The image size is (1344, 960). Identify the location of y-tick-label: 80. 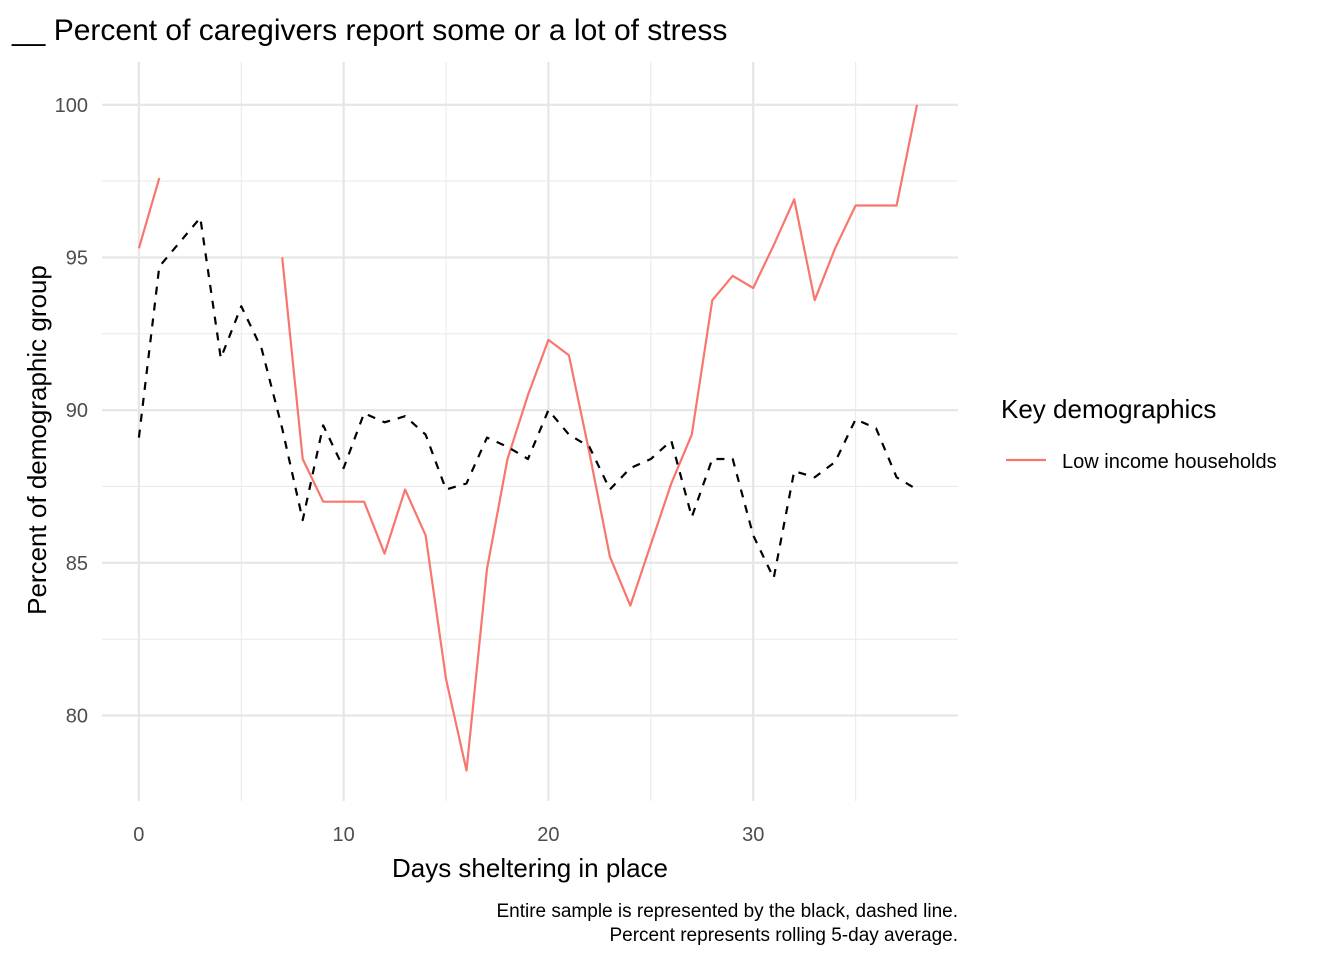
(77, 716).